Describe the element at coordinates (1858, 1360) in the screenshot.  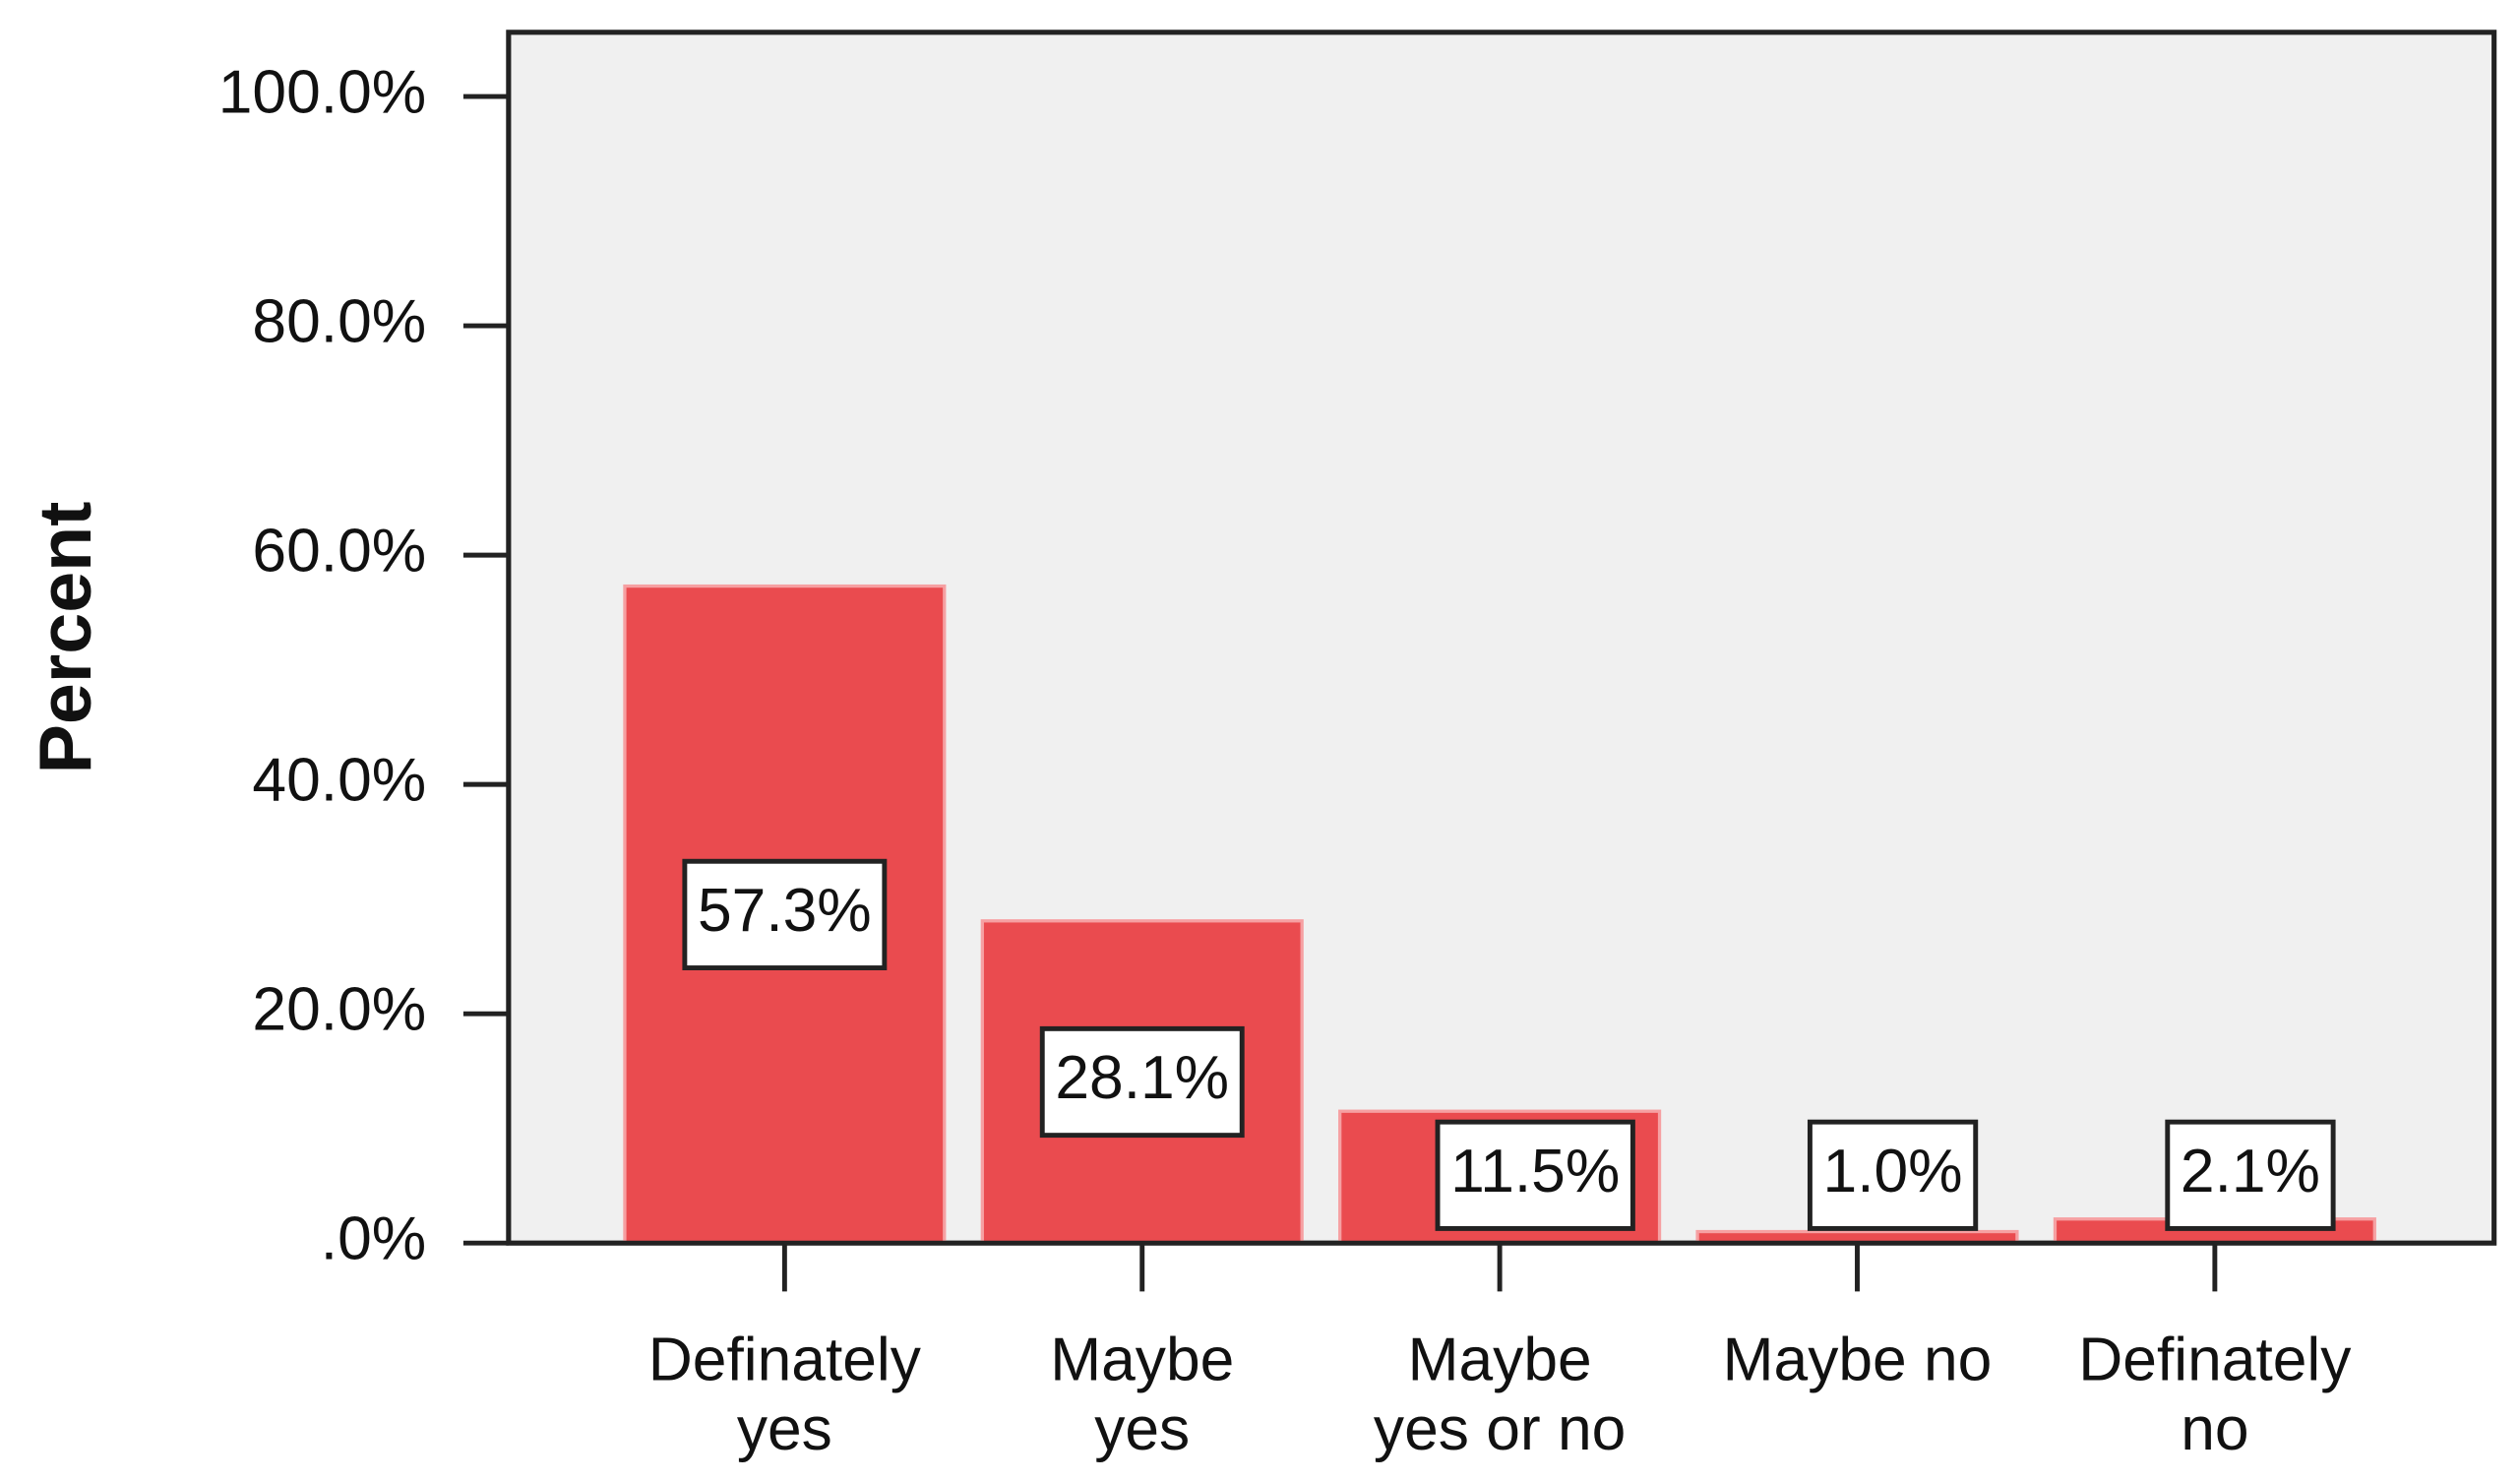
I see `x-tick-label: Maybe no` at that location.